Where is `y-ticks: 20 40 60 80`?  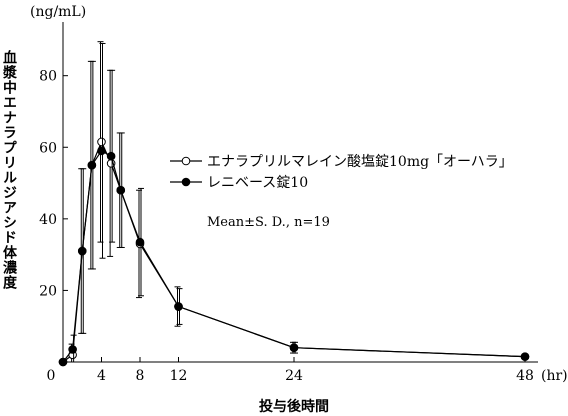 y-ticks: 20 40 60 80 is located at coordinates (53, 184).